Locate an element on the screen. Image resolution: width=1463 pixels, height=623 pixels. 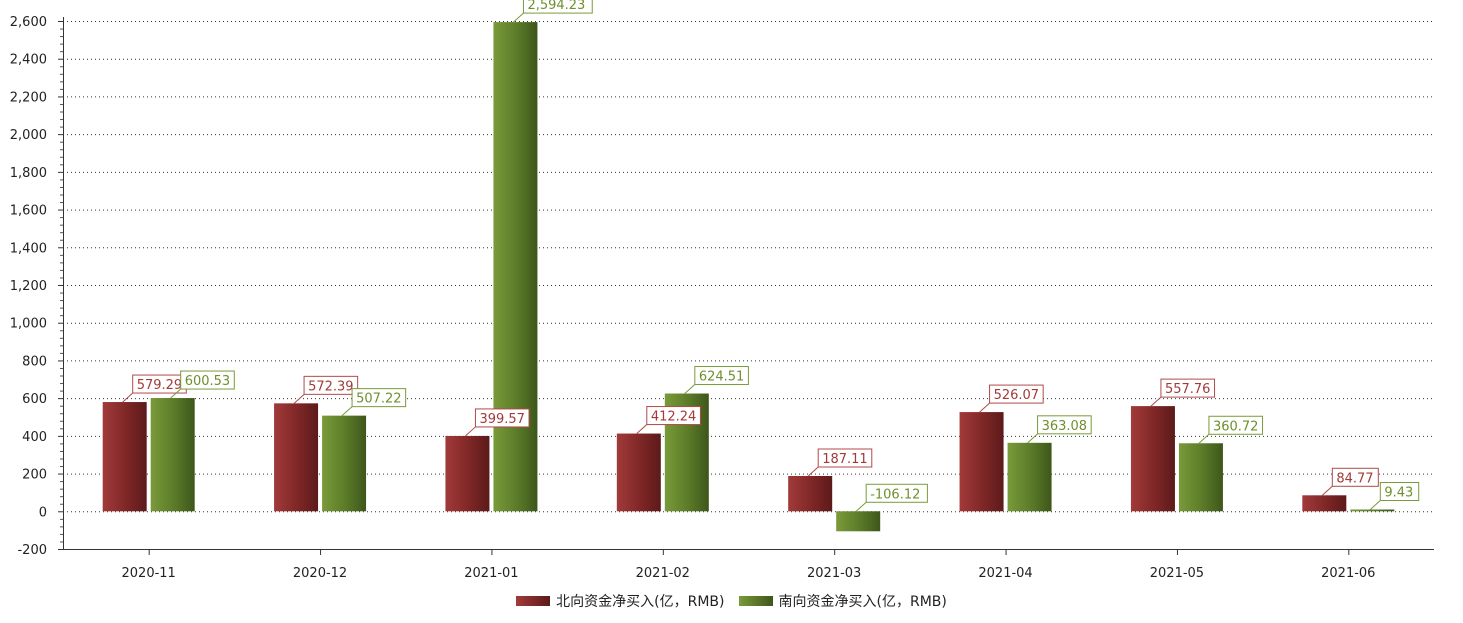
data-label: 84.77 is located at coordinates (1354, 478).